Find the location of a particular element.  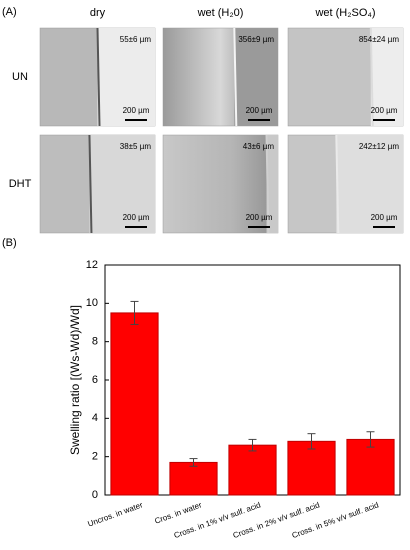

y-tick-label: 10 is located at coordinates (92, 303).